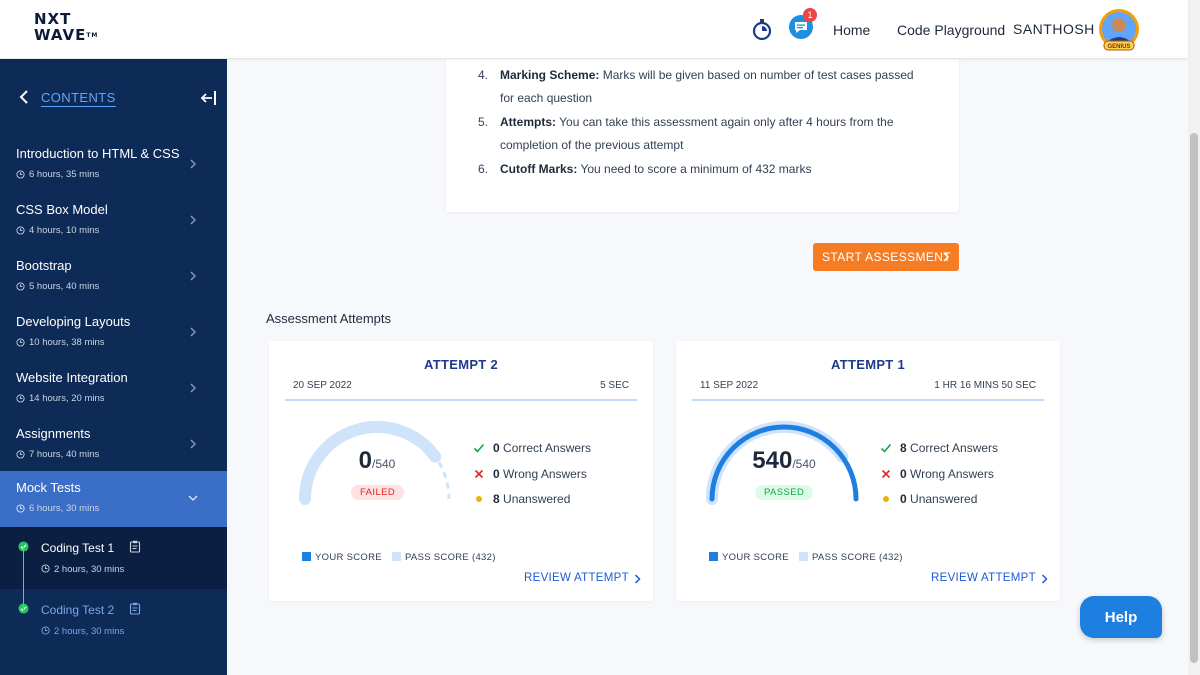 Image resolution: width=1200 pixels, height=675 pixels. What do you see at coordinates (113, 221) in the screenshot?
I see `sidebar-item-css-box-model: CSS Box Model 4 hours, 10 mins` at bounding box center [113, 221].